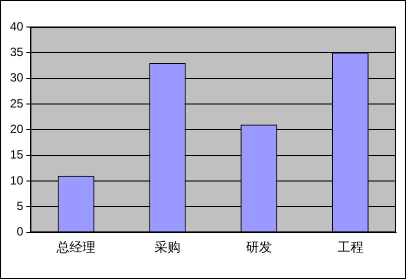  Describe the element at coordinates (20, 206) in the screenshot. I see `y-tick-label: 5` at that location.